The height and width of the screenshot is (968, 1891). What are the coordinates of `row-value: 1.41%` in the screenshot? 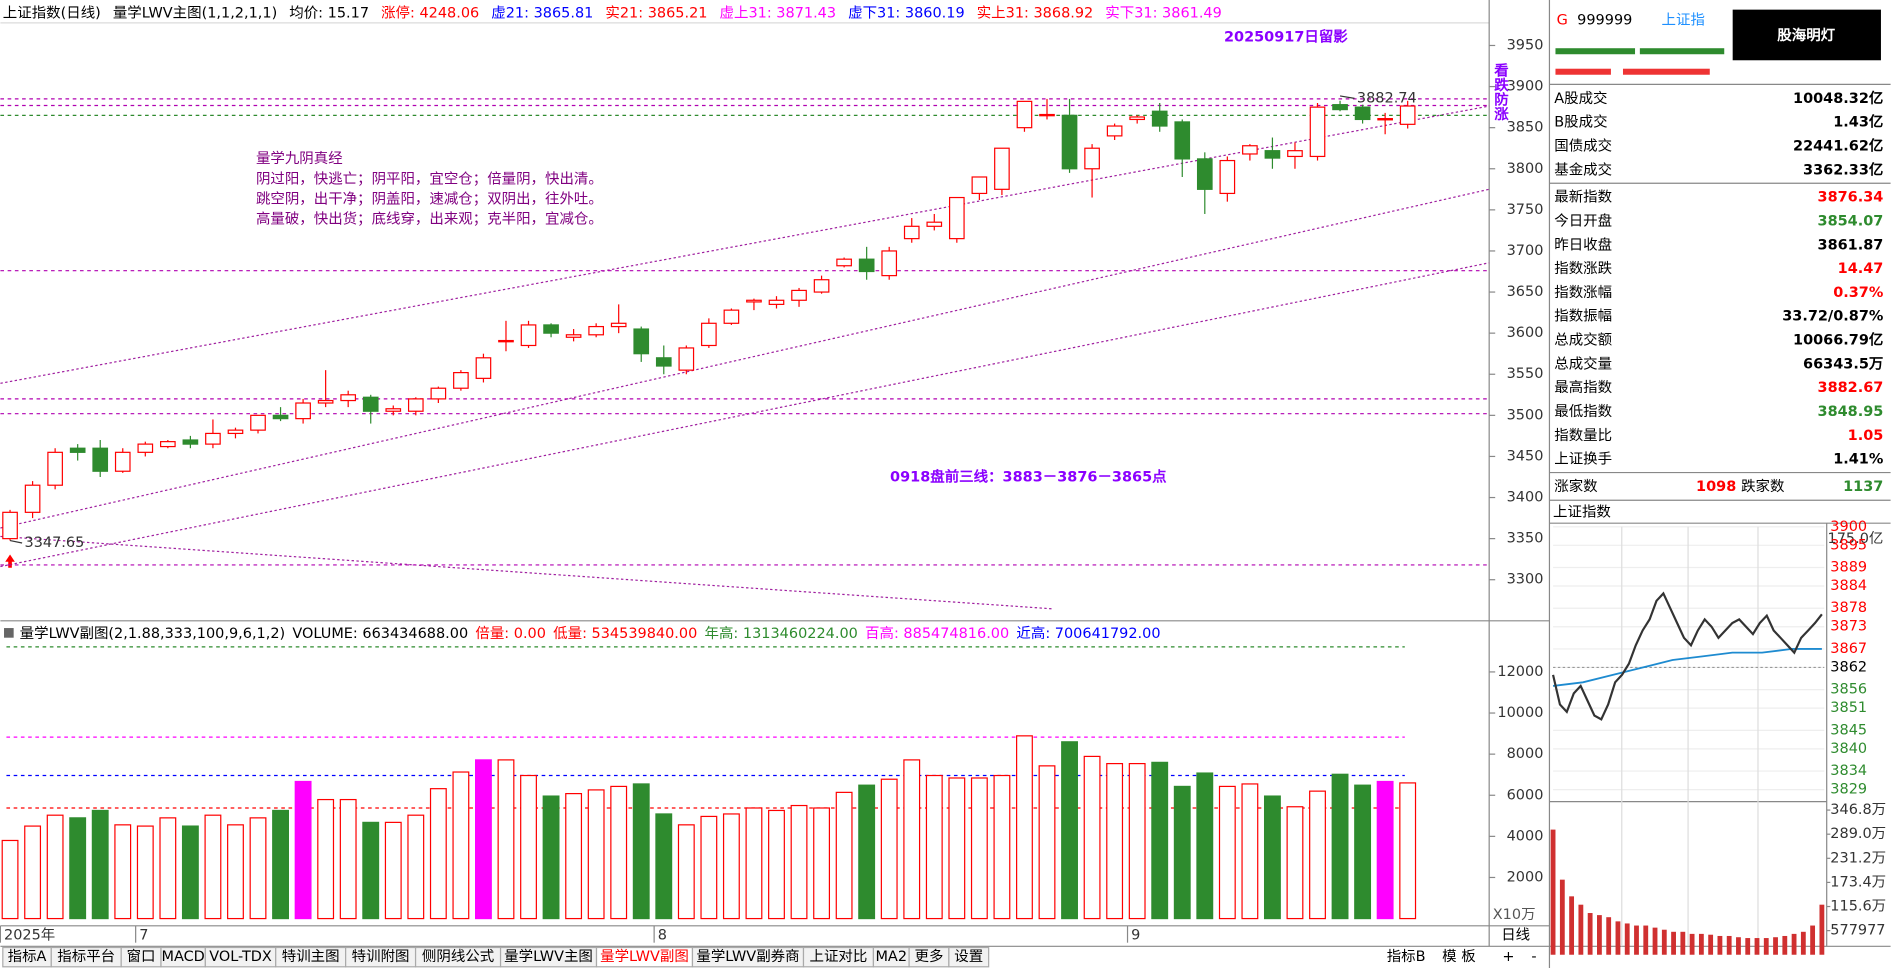 It's located at (1858, 460).